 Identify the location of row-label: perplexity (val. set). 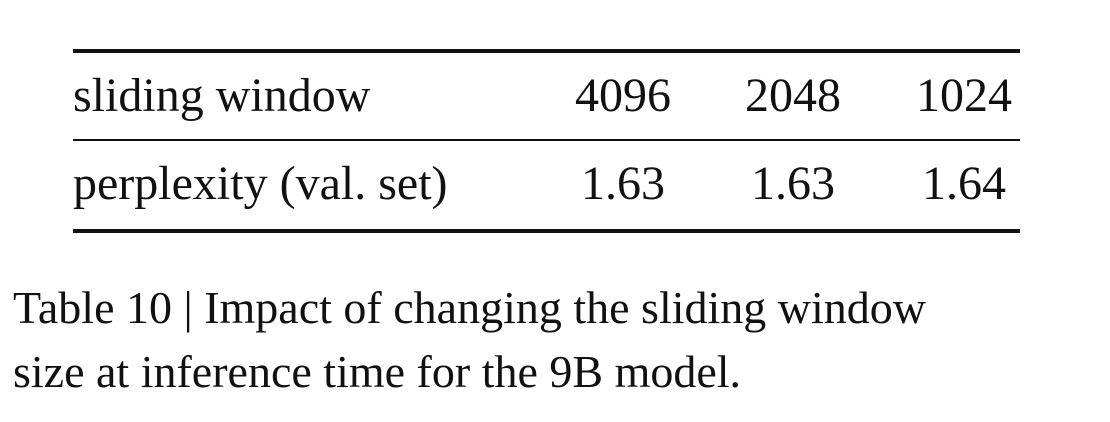
(260, 183).